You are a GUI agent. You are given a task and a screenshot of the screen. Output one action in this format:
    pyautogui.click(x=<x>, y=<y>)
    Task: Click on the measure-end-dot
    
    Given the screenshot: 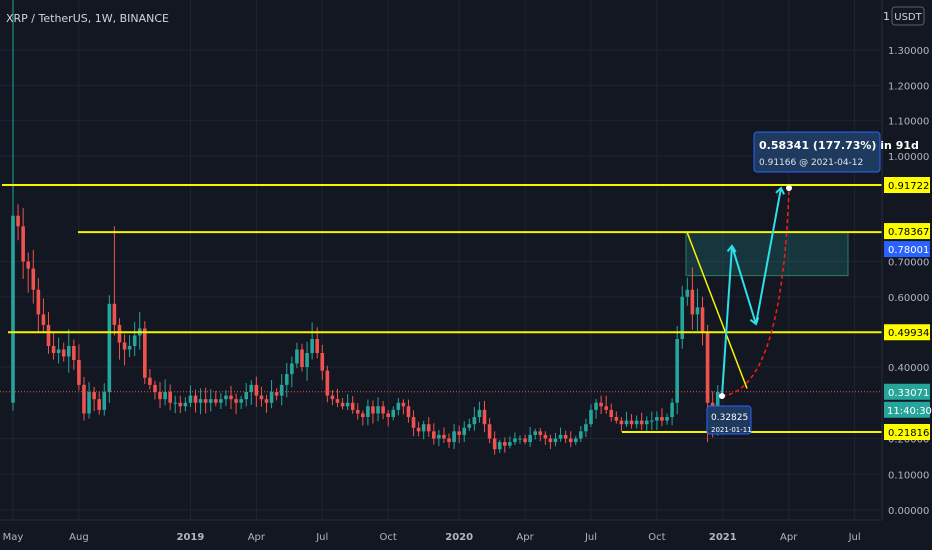 What is the action you would take?
    pyautogui.click(x=789, y=188)
    